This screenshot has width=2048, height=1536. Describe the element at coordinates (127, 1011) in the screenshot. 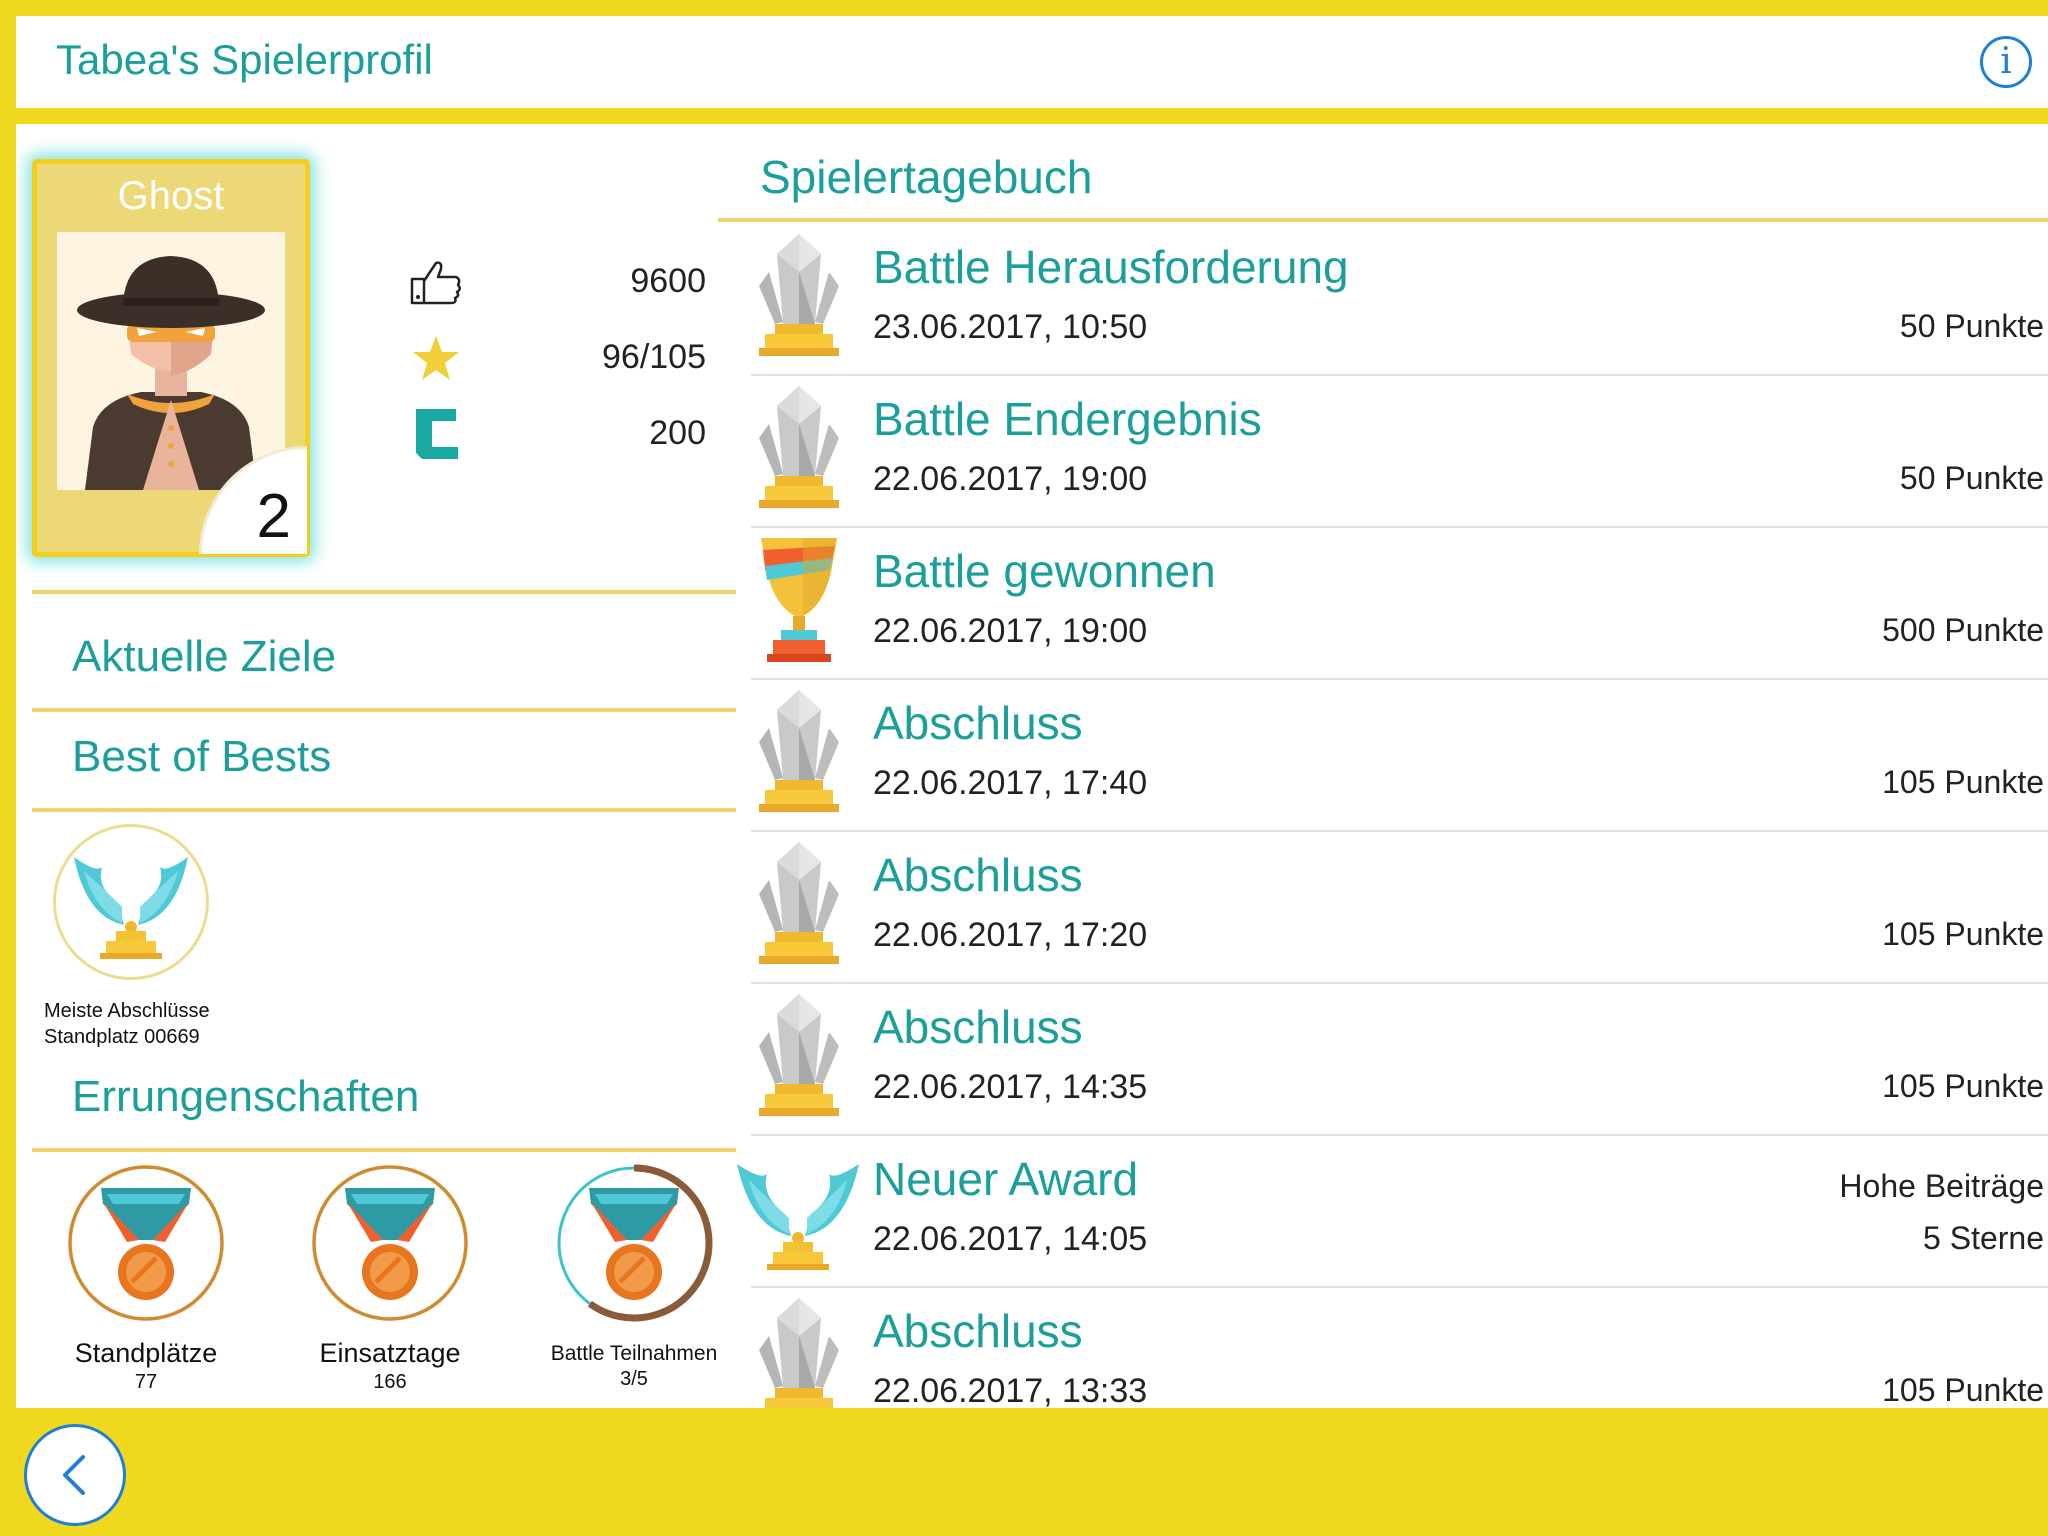

I see `caption-line: Meiste Abschlüsse` at that location.